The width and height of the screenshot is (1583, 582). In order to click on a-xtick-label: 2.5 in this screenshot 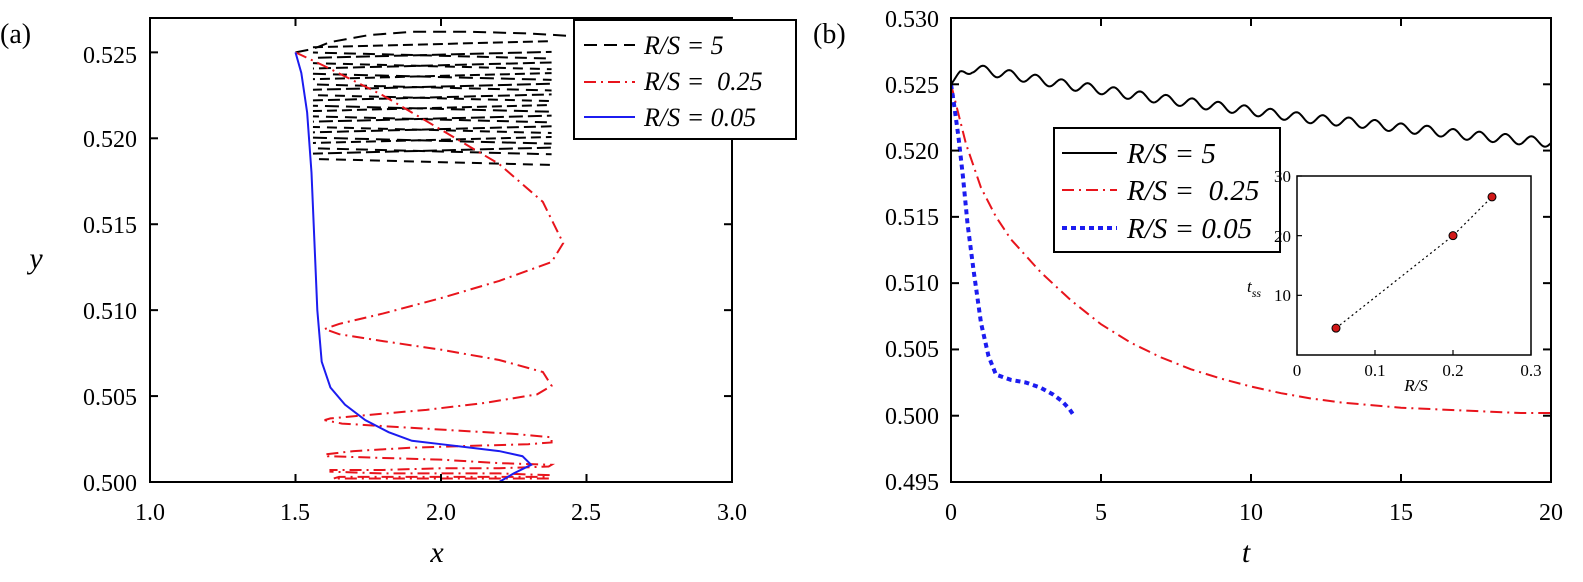, I will do `click(586, 513)`.